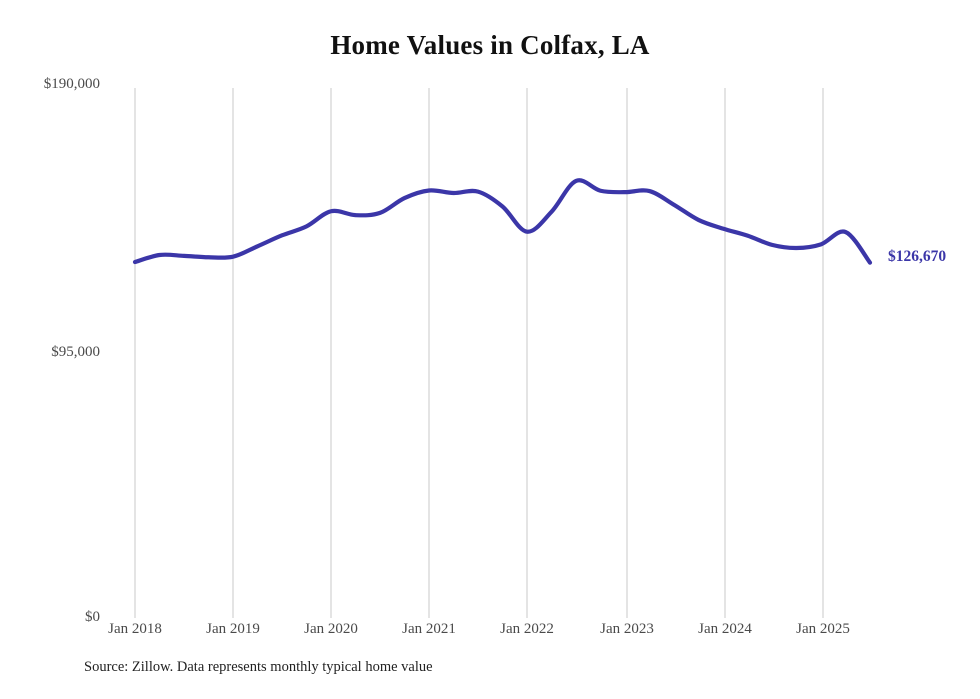  What do you see at coordinates (92, 617) in the screenshot?
I see `y-axis-tick-0: $0` at bounding box center [92, 617].